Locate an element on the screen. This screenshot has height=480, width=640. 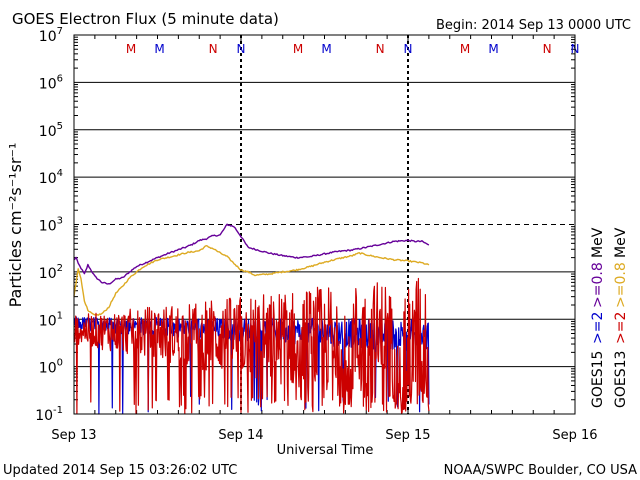
legend-satellite-label: GOES13 is located at coordinates (621, 379).